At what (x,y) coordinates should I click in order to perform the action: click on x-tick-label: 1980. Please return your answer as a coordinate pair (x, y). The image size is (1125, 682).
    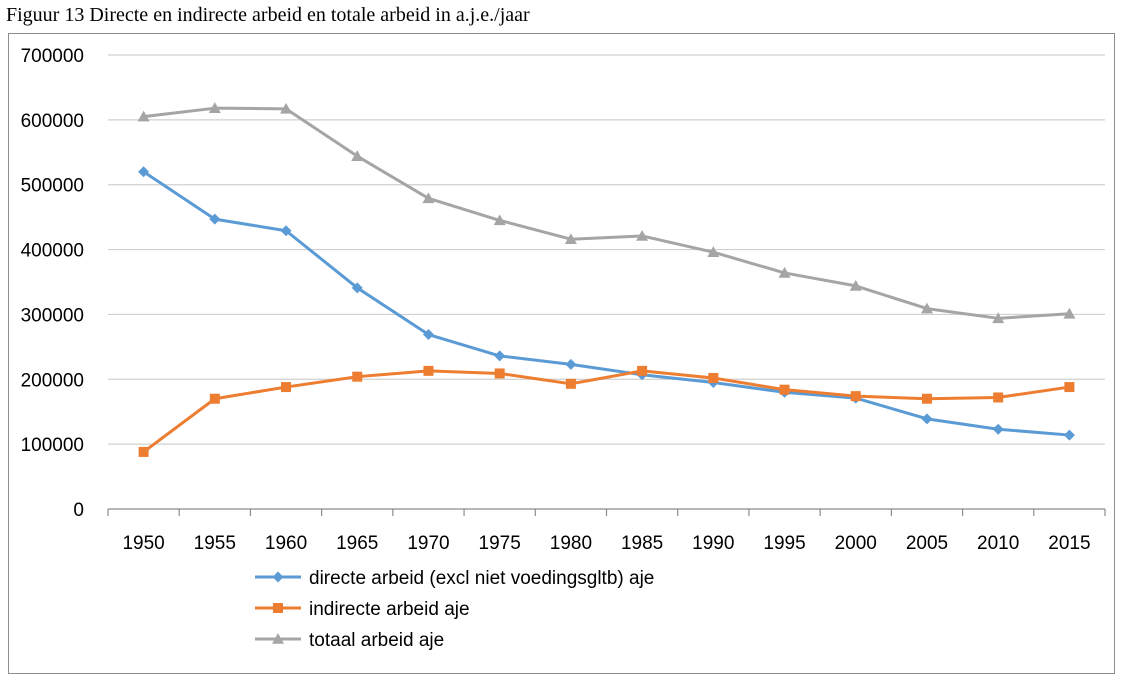
    Looking at the image, I should click on (571, 543).